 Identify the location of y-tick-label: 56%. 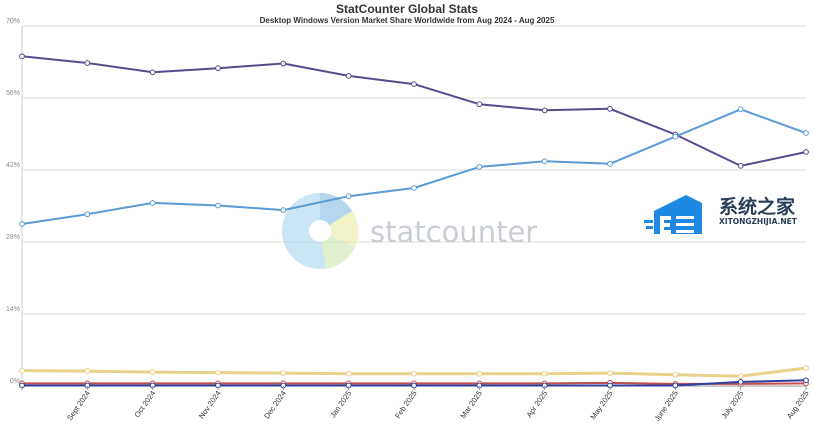
(13, 93).